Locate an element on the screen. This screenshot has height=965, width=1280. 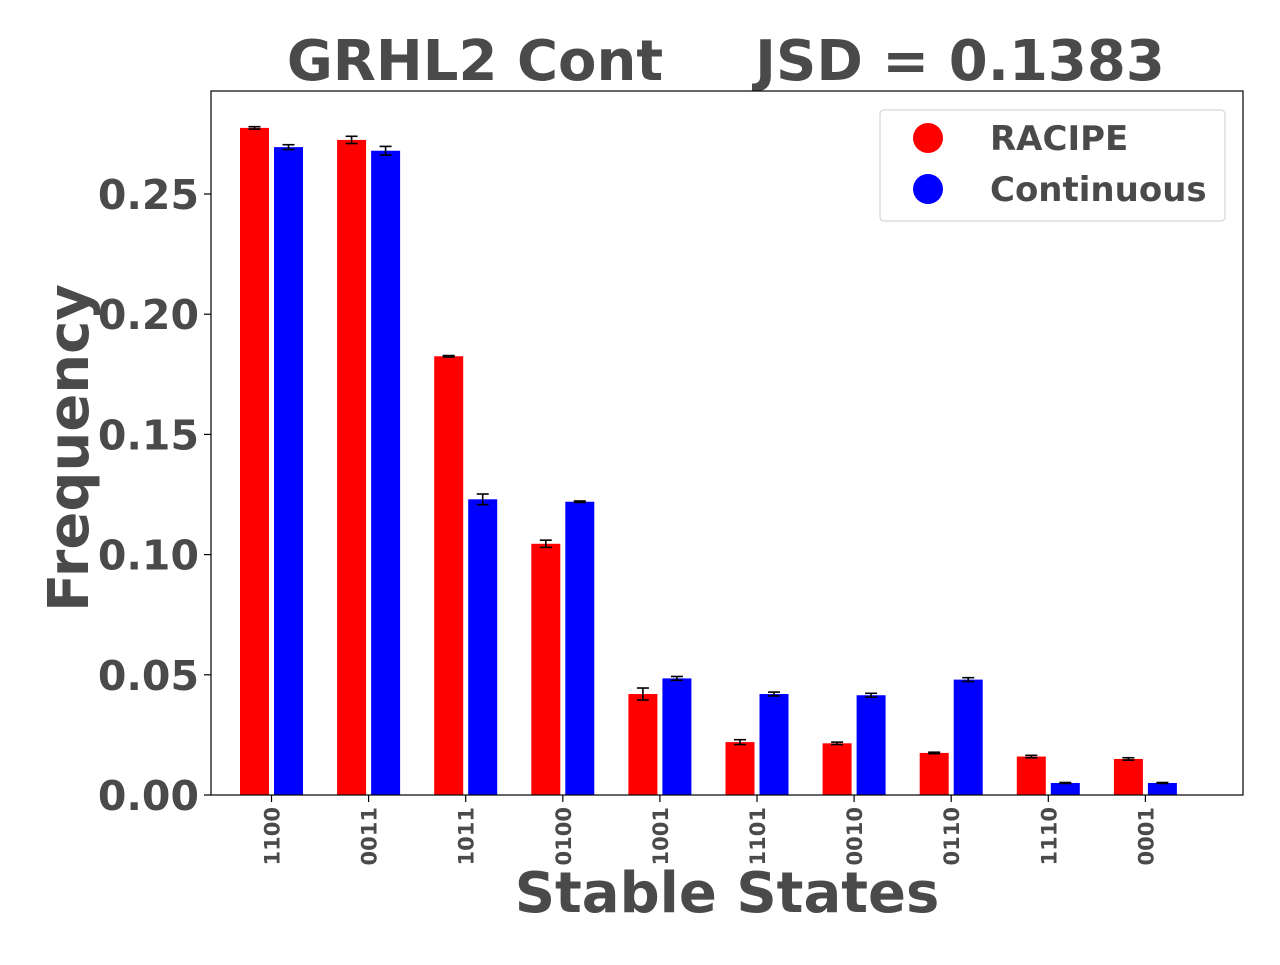
x-tick-label-0011: 0011 is located at coordinates (370, 836).